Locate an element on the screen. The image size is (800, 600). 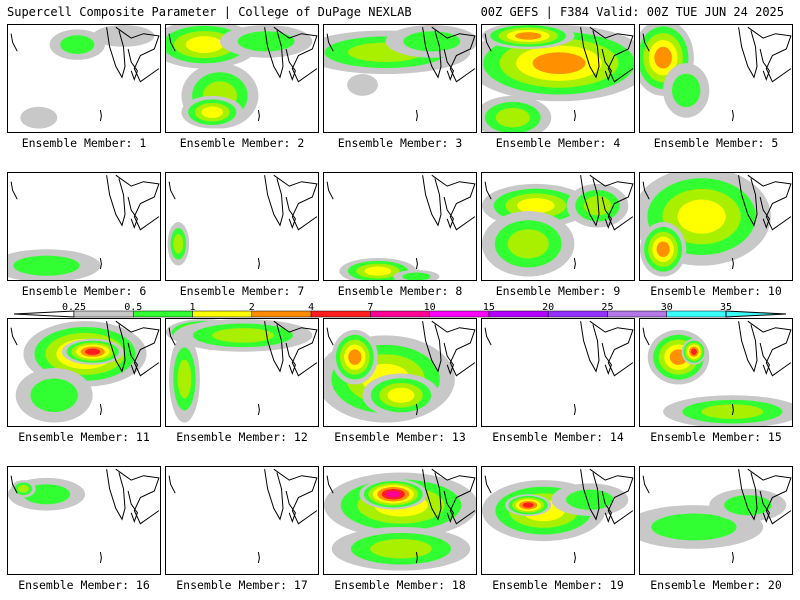
member-caption: Ensemble Member: 9 is located at coordinates (558, 291).